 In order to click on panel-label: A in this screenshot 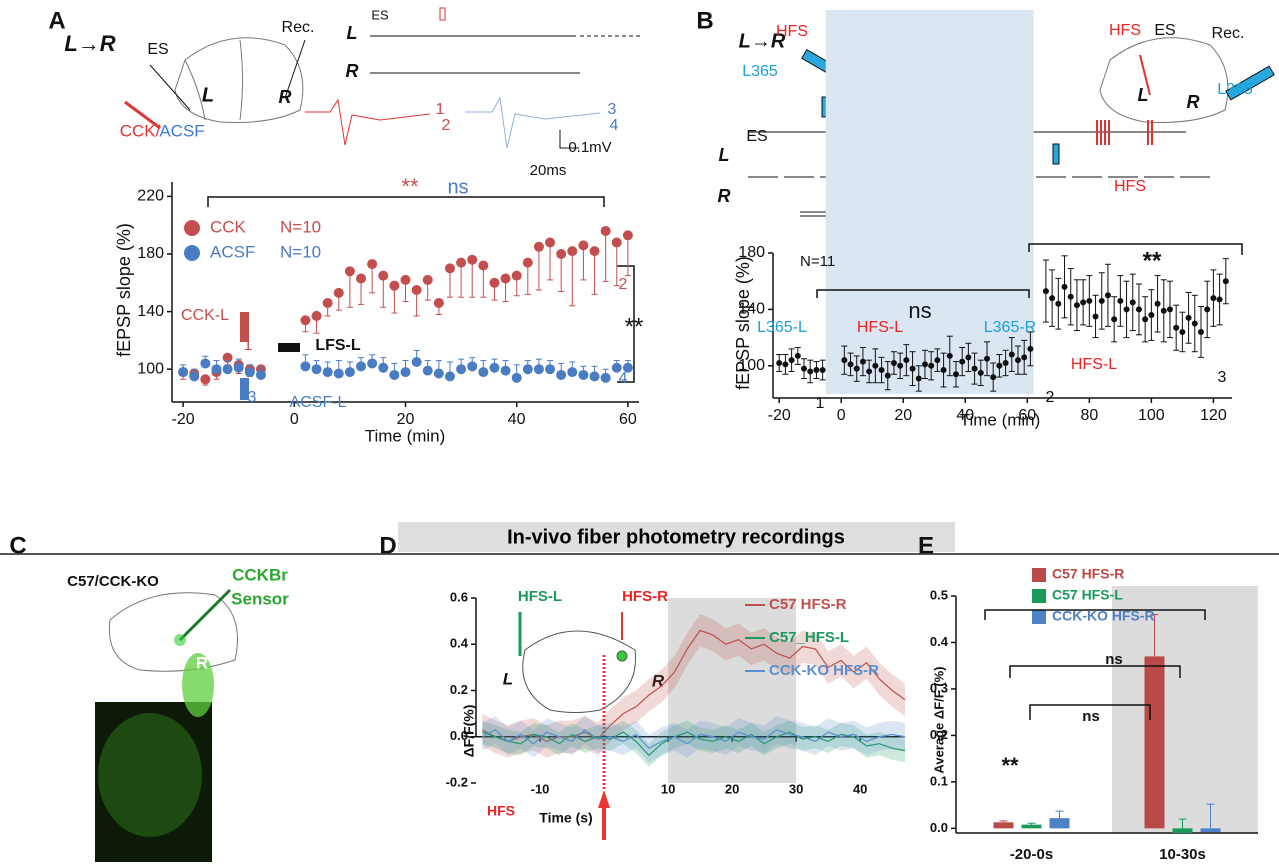, I will do `click(56, 20)`.